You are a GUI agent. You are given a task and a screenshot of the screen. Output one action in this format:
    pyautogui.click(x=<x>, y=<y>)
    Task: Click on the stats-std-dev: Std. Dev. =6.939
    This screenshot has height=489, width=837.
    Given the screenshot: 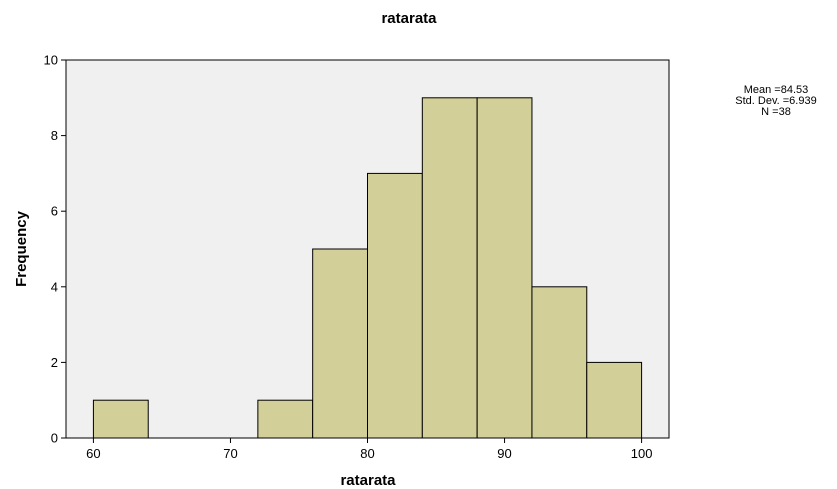 What is the action you would take?
    pyautogui.click(x=775, y=101)
    